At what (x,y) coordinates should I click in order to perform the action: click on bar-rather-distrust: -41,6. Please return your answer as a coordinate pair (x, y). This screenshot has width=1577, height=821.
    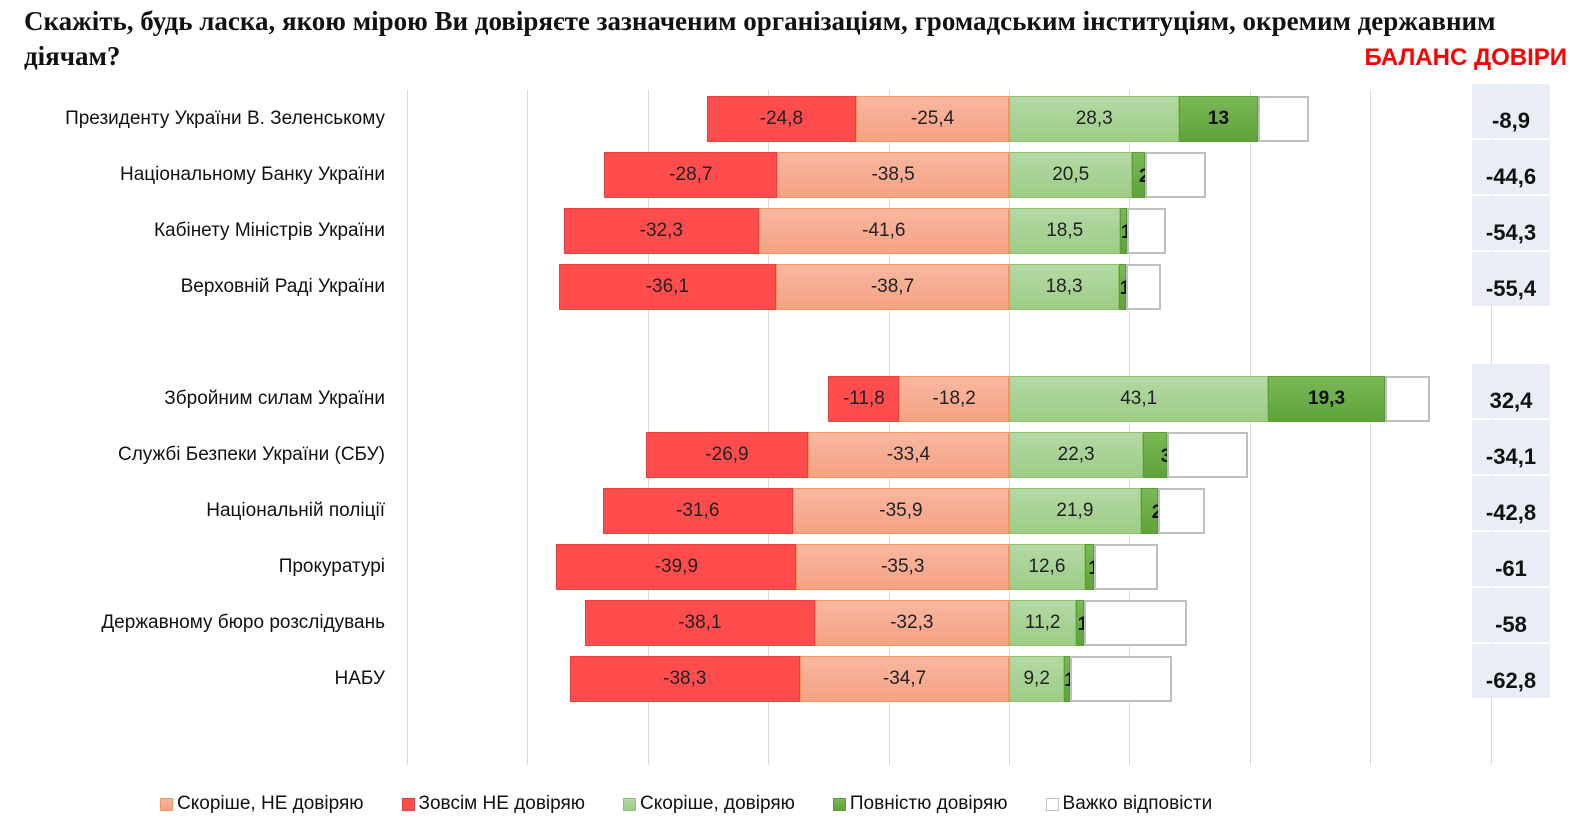
    Looking at the image, I should click on (883, 231).